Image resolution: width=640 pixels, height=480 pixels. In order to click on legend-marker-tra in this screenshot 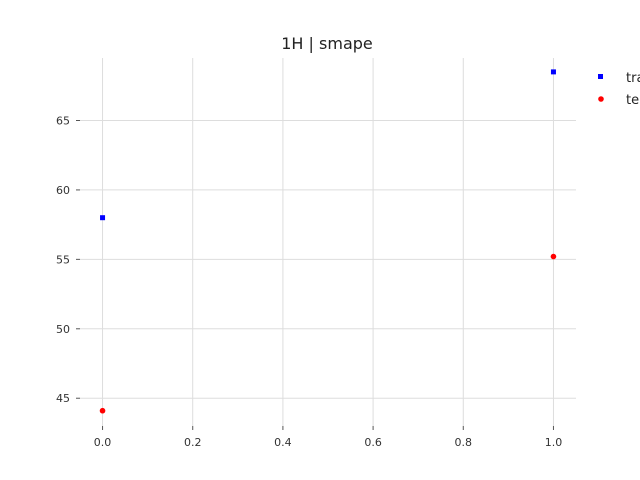, I will do `click(600, 76)`.